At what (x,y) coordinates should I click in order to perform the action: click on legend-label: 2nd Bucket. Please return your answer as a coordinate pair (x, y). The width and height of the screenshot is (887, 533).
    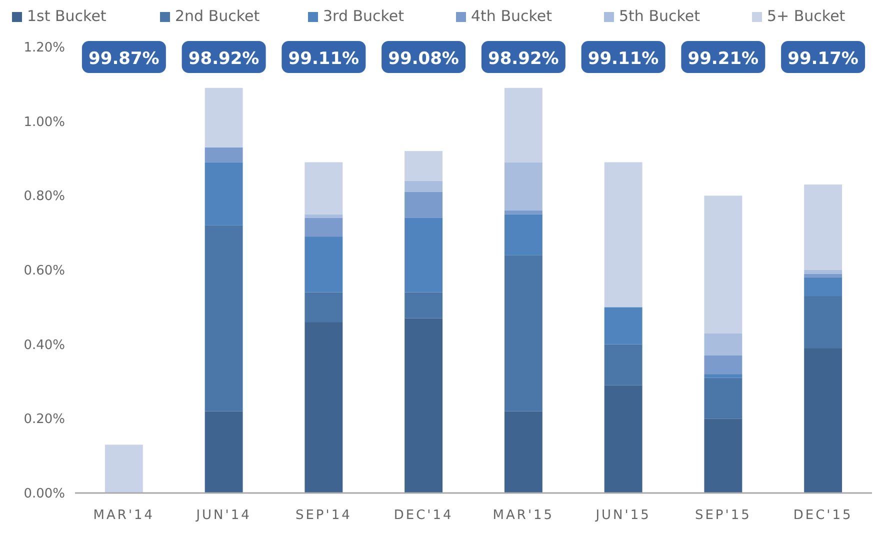
    Looking at the image, I should click on (217, 16).